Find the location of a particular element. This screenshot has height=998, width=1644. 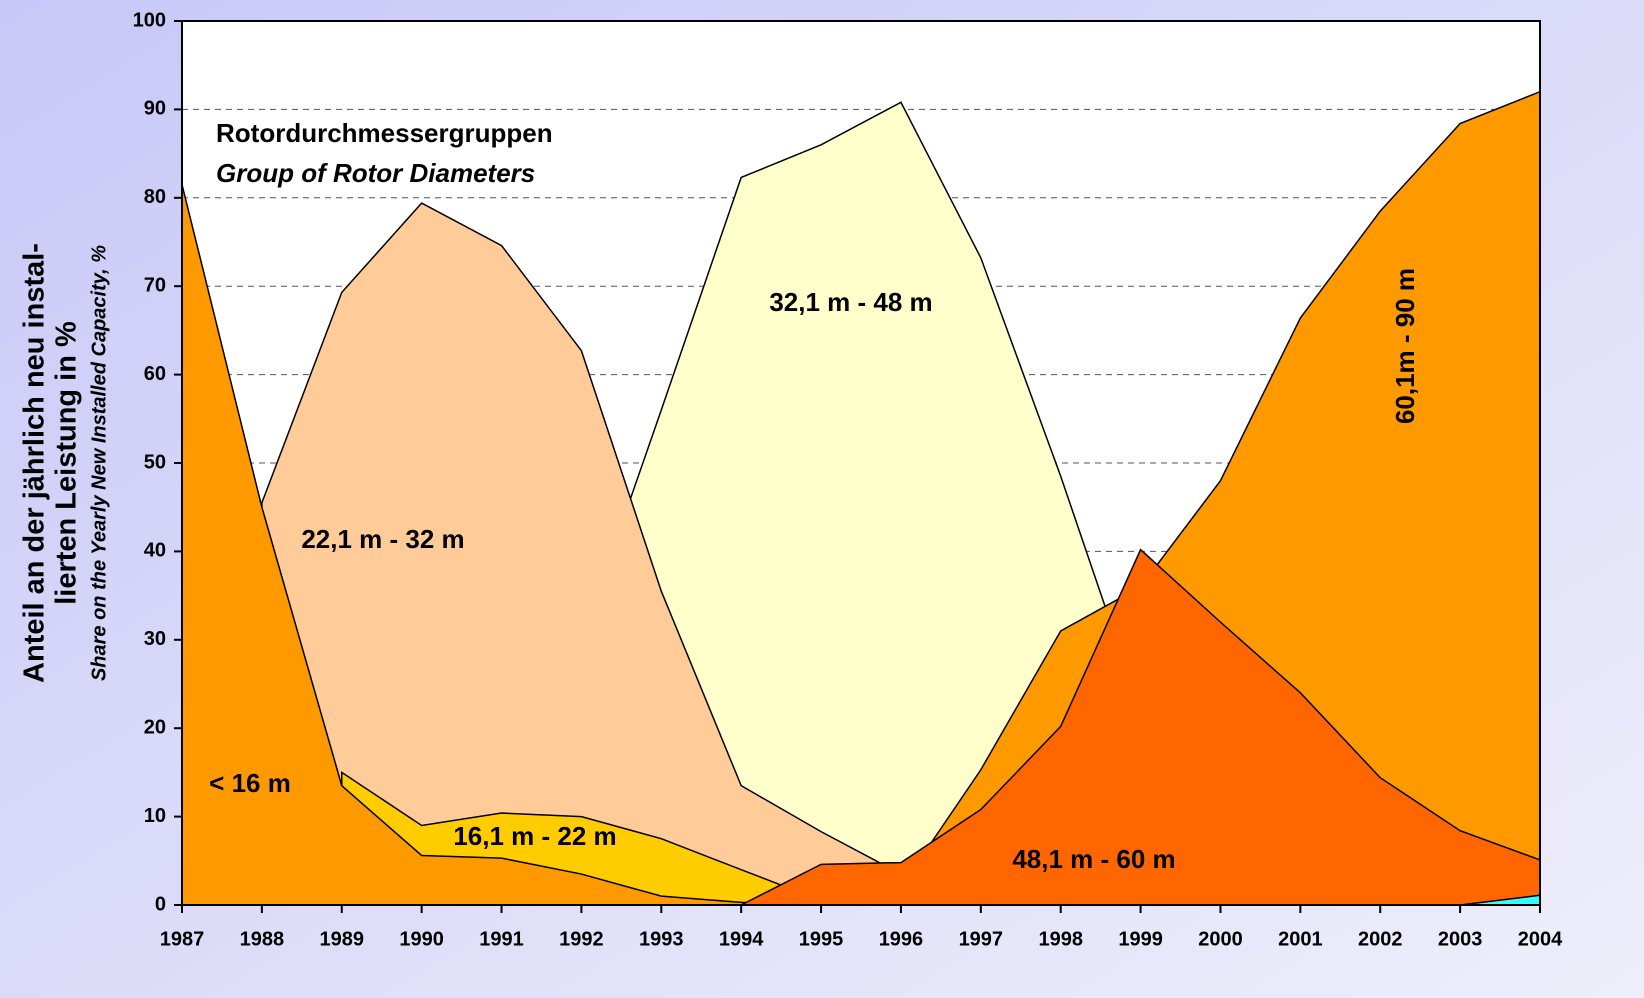

y-tick-label: 100 is located at coordinates (149, 20).